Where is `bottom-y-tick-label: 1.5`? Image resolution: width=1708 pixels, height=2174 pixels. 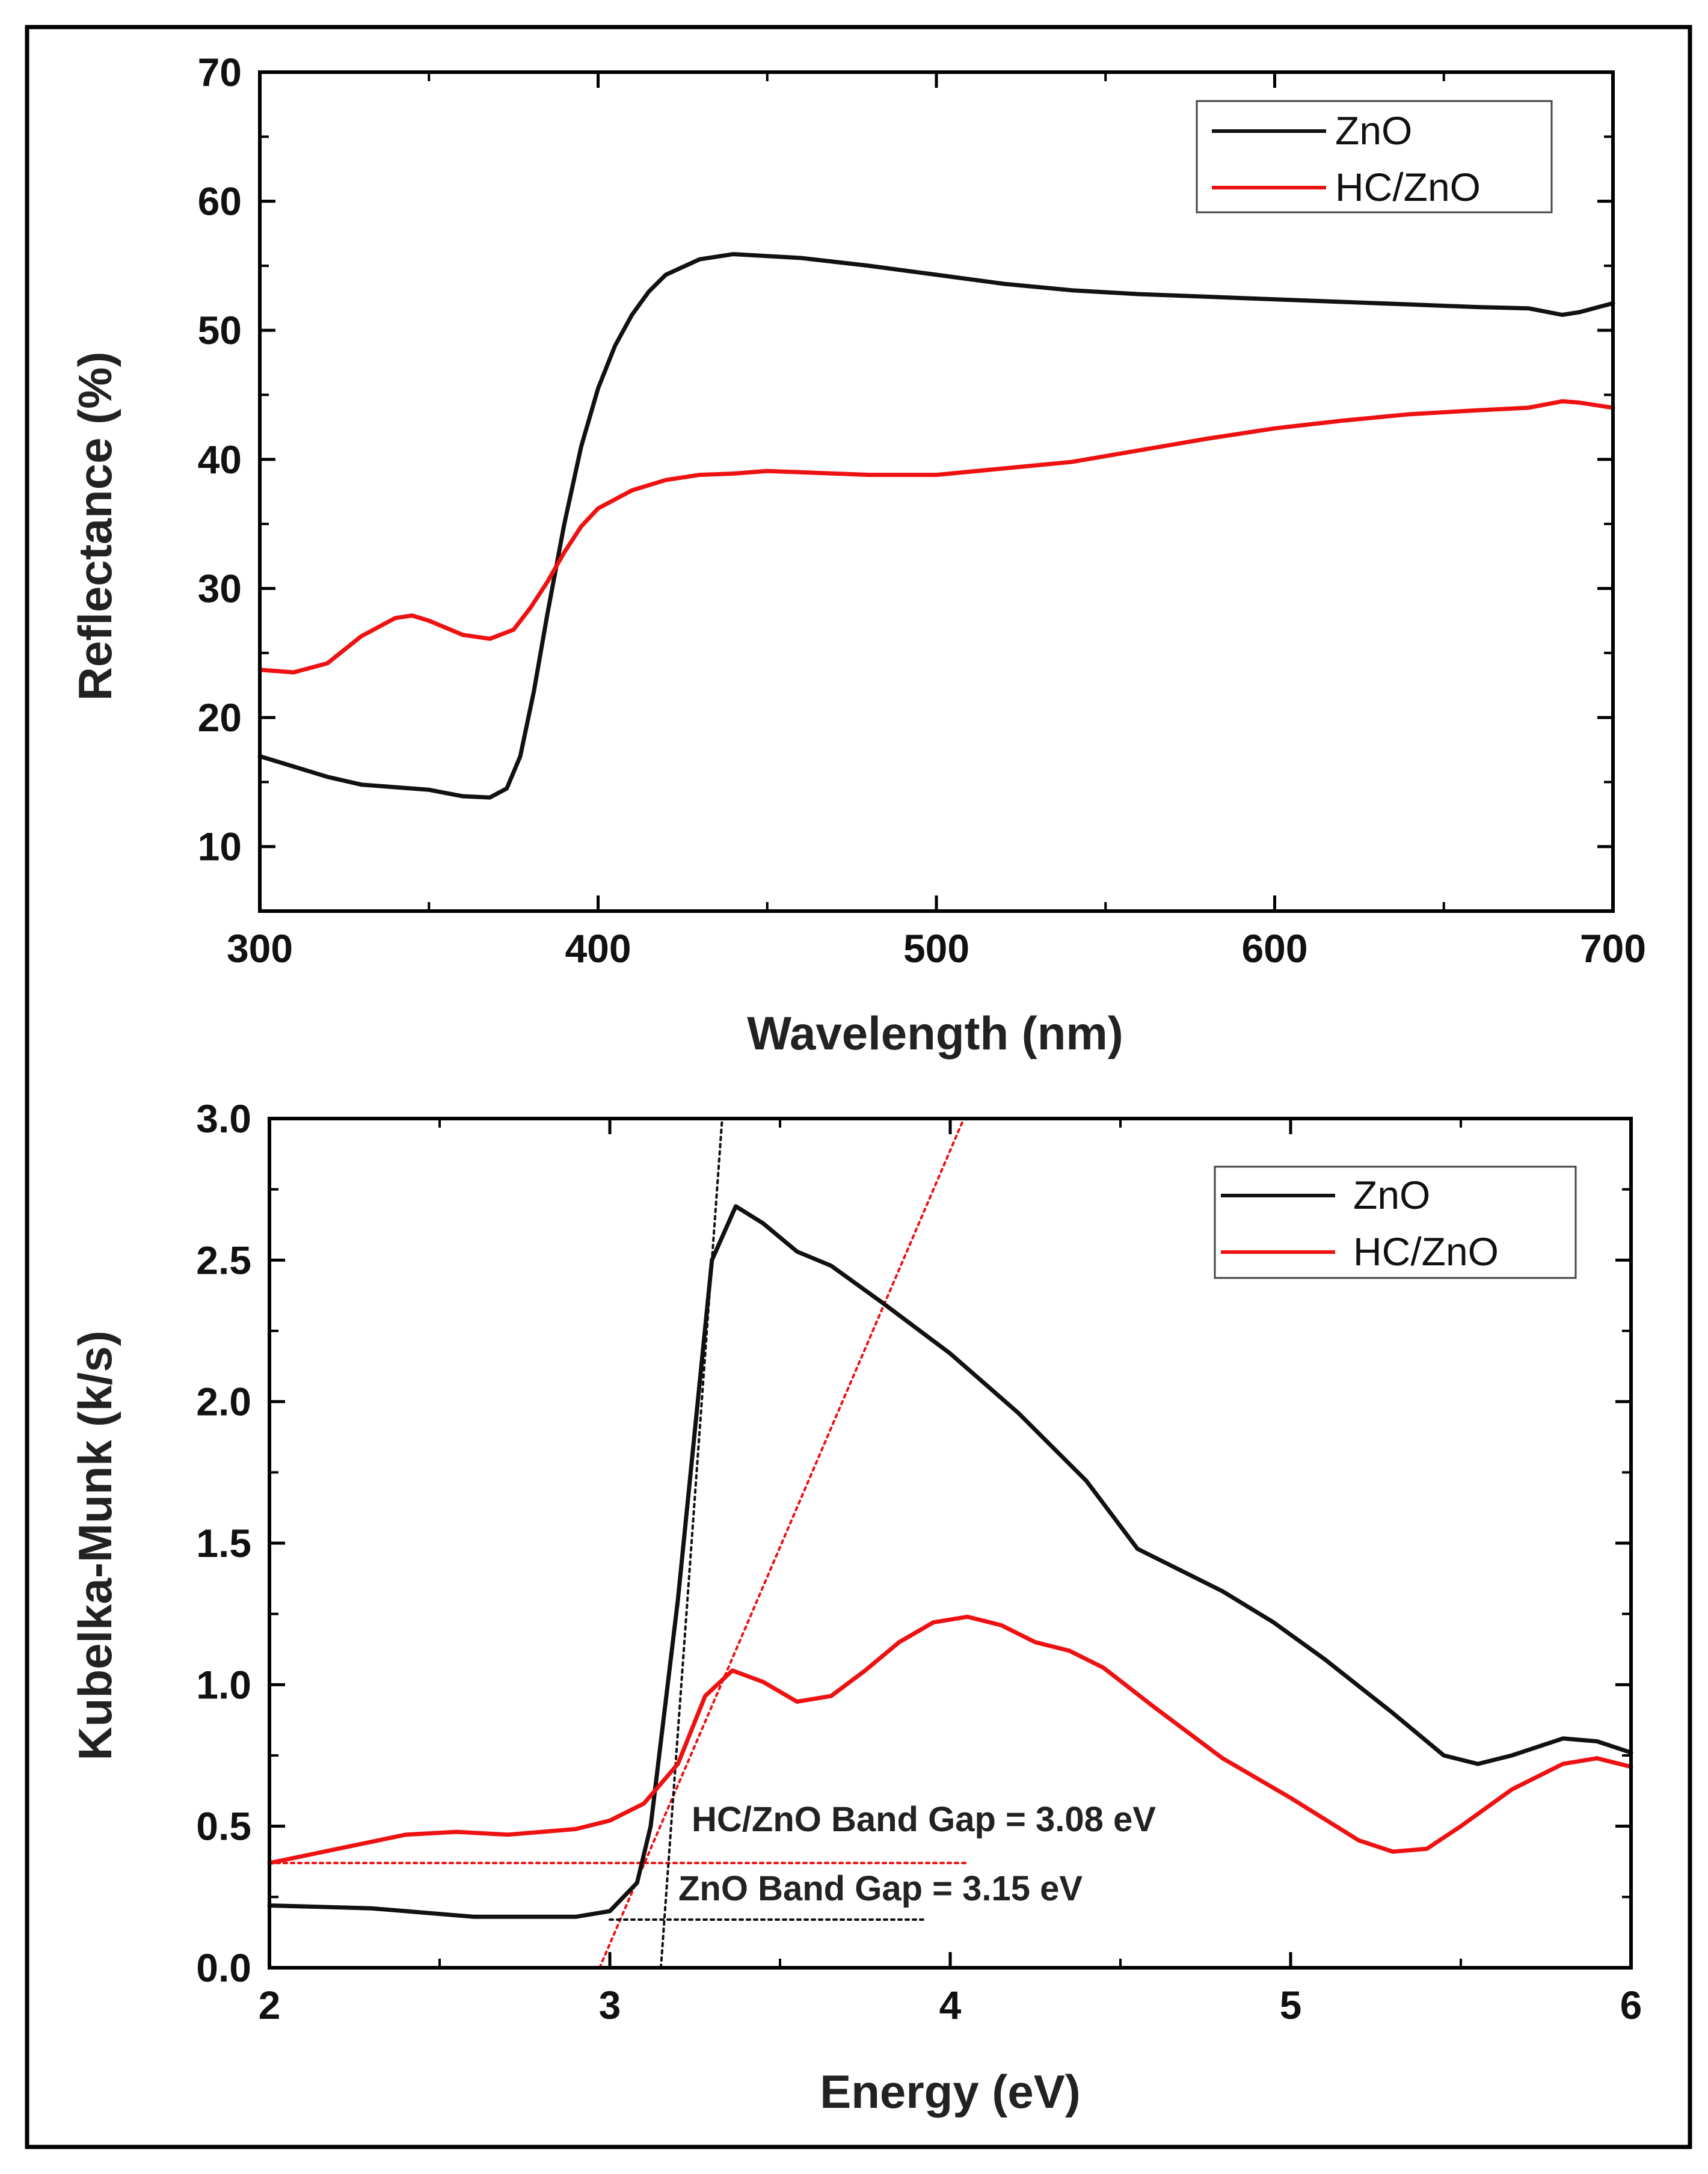 bottom-y-tick-label: 1.5 is located at coordinates (223, 1543).